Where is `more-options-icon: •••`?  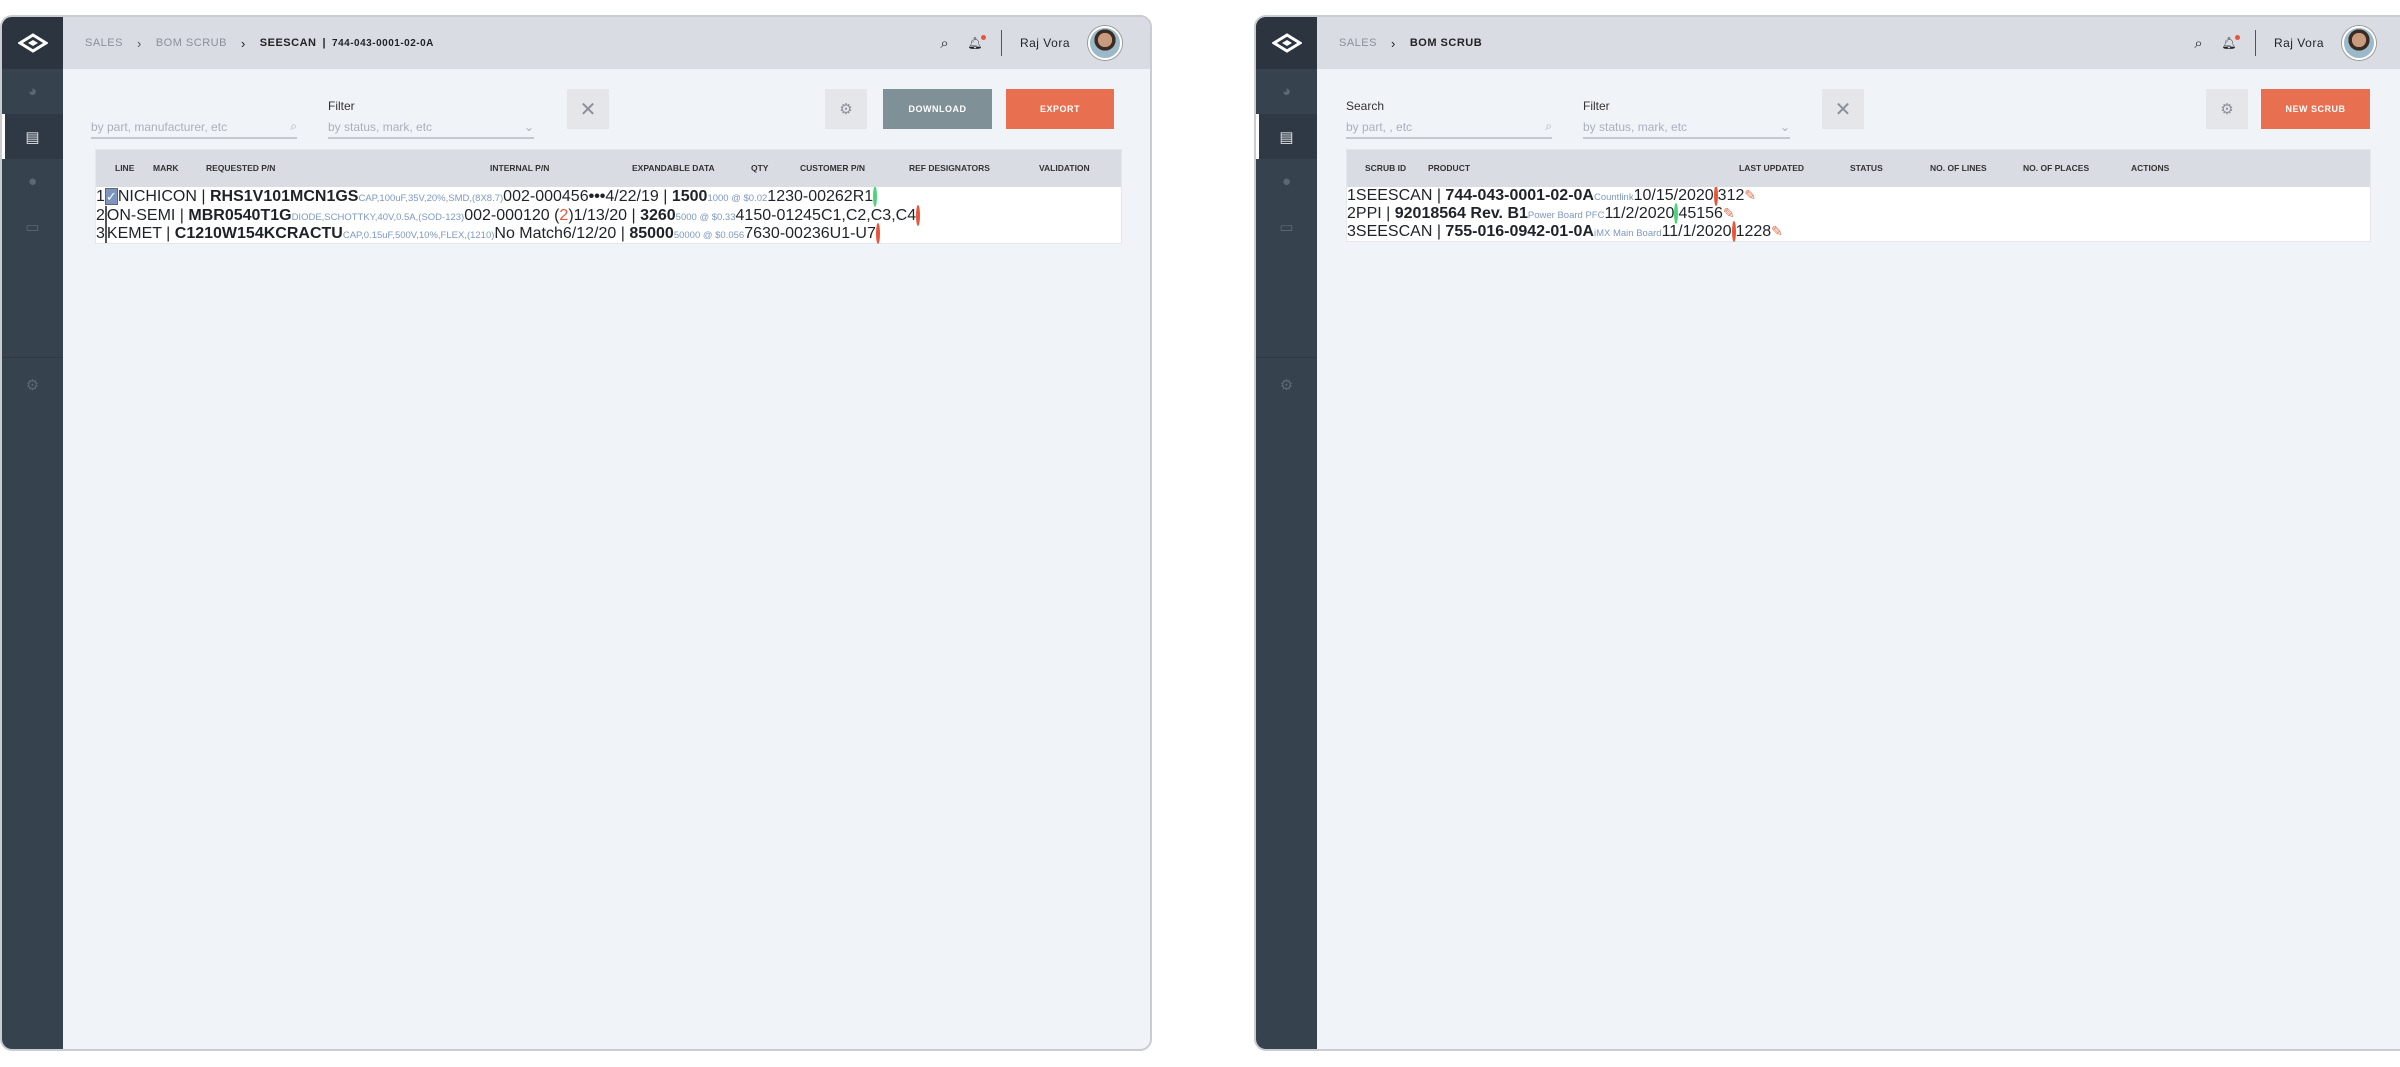 more-options-icon: ••• is located at coordinates (597, 196).